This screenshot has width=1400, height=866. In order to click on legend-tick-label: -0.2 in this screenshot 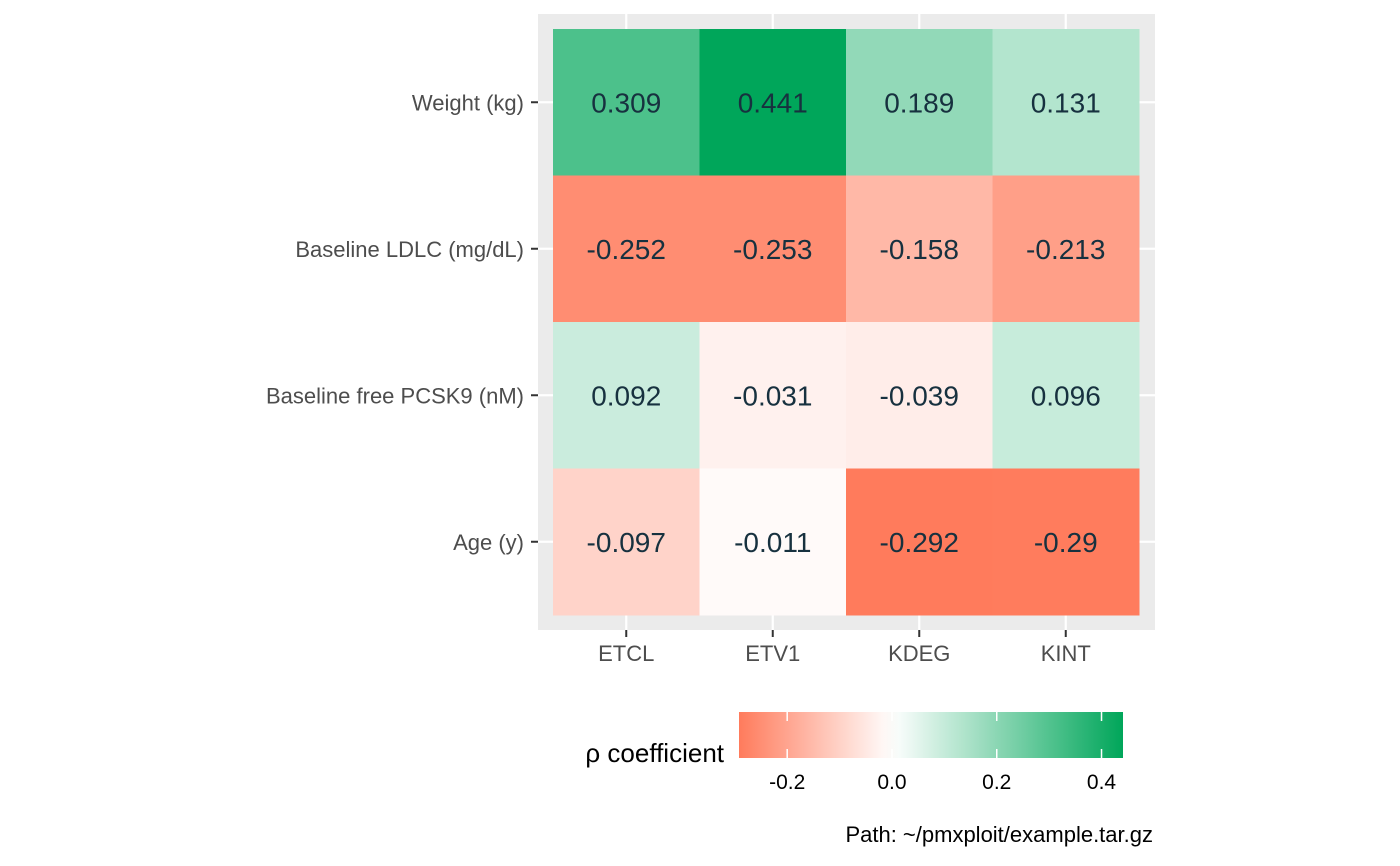, I will do `click(787, 782)`.